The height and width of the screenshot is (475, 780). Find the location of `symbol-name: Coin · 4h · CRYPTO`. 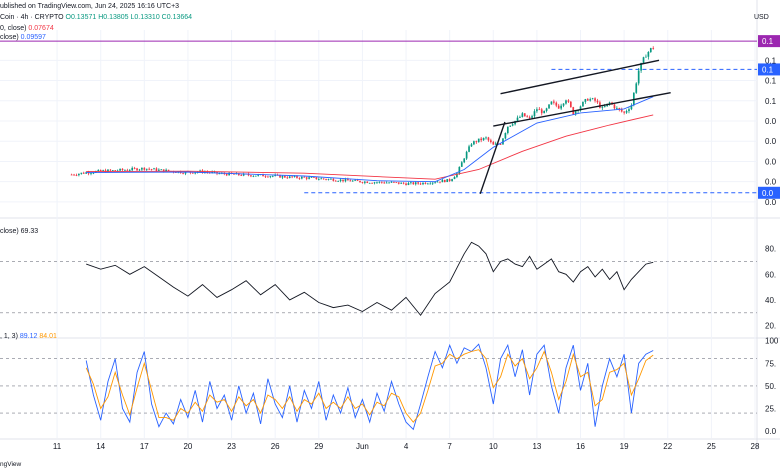

symbol-name: Coin · 4h · CRYPTO is located at coordinates (32, 17).